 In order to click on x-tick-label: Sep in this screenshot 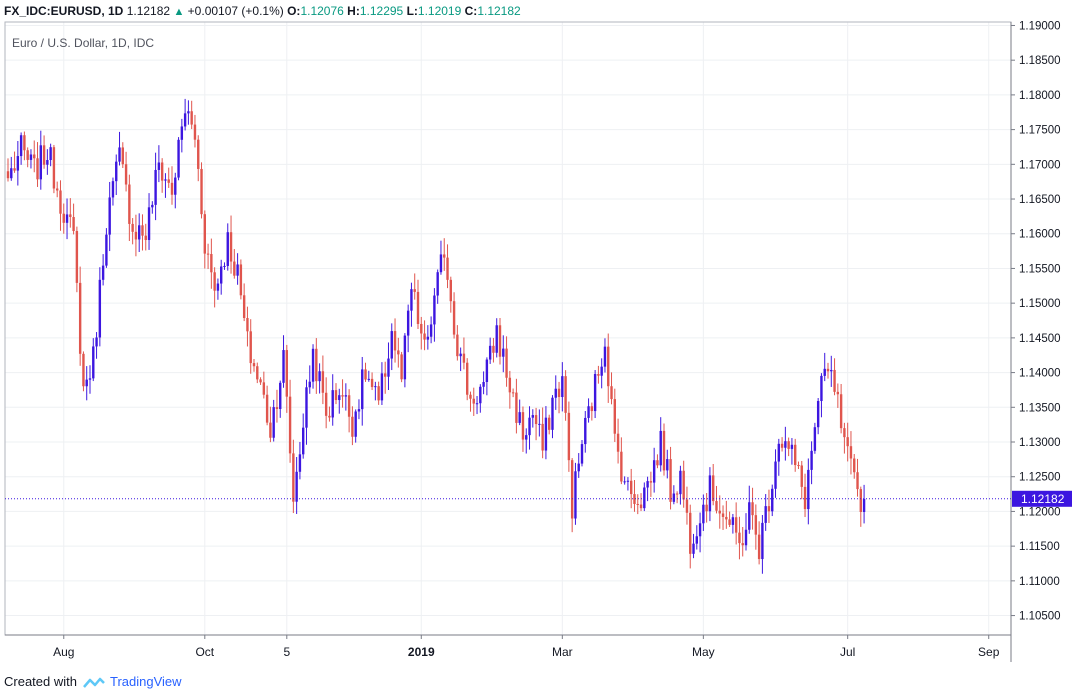, I will do `click(989, 652)`.